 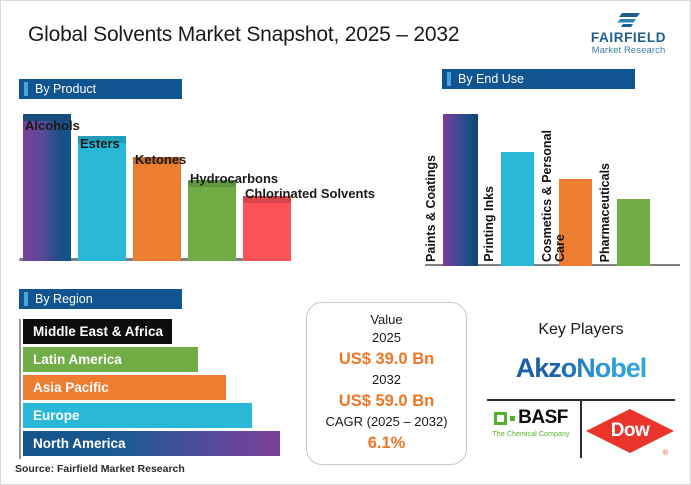 I want to click on bar-chlorinated-solvents, so click(x=267, y=228).